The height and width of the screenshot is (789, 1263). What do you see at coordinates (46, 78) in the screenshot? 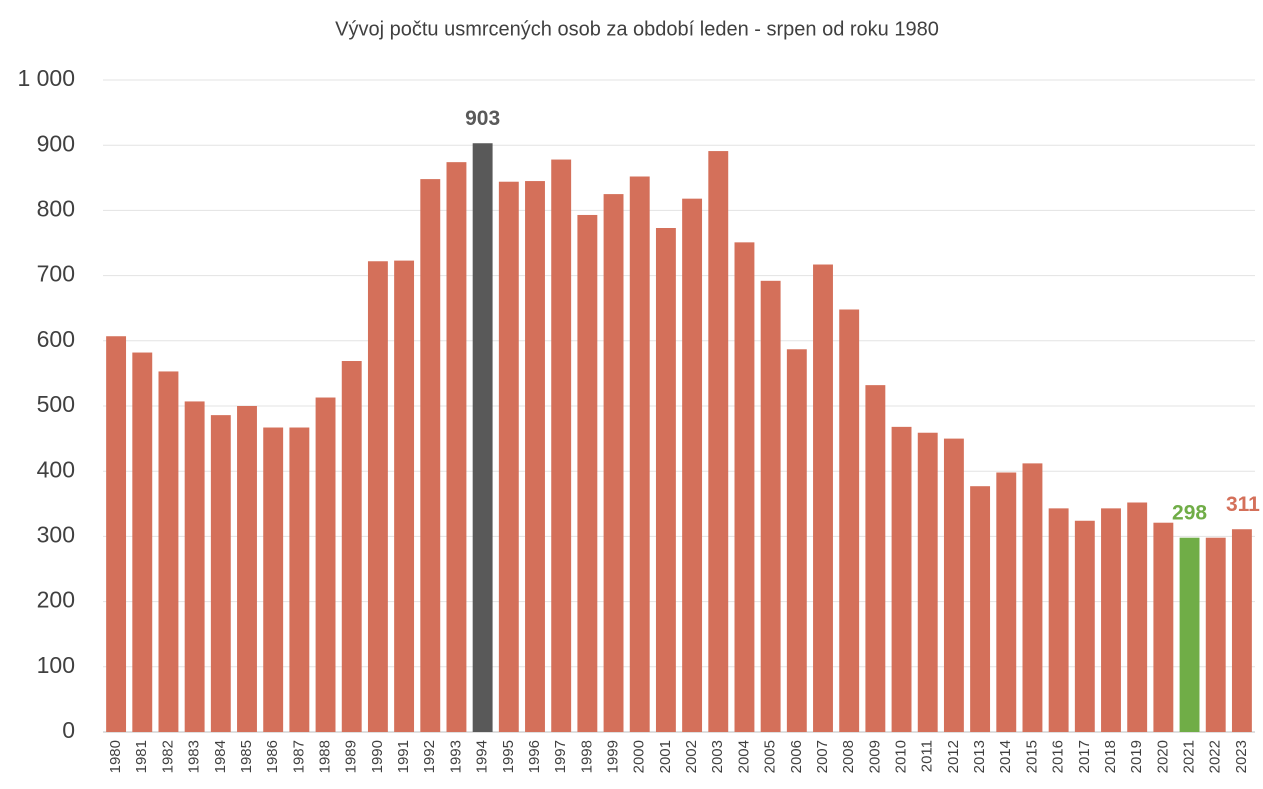
I see `y-tick-label: 1 000` at bounding box center [46, 78].